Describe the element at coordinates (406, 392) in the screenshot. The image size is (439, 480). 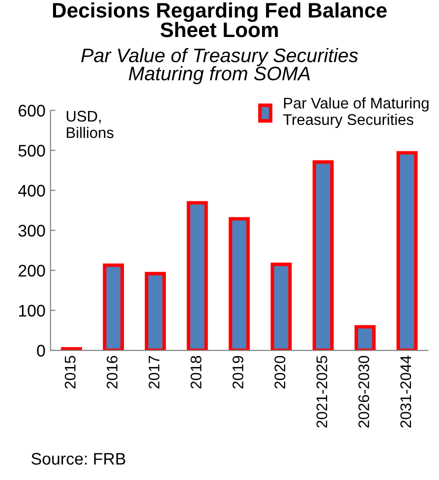
I see `x-tick-label: 2031-2044` at that location.